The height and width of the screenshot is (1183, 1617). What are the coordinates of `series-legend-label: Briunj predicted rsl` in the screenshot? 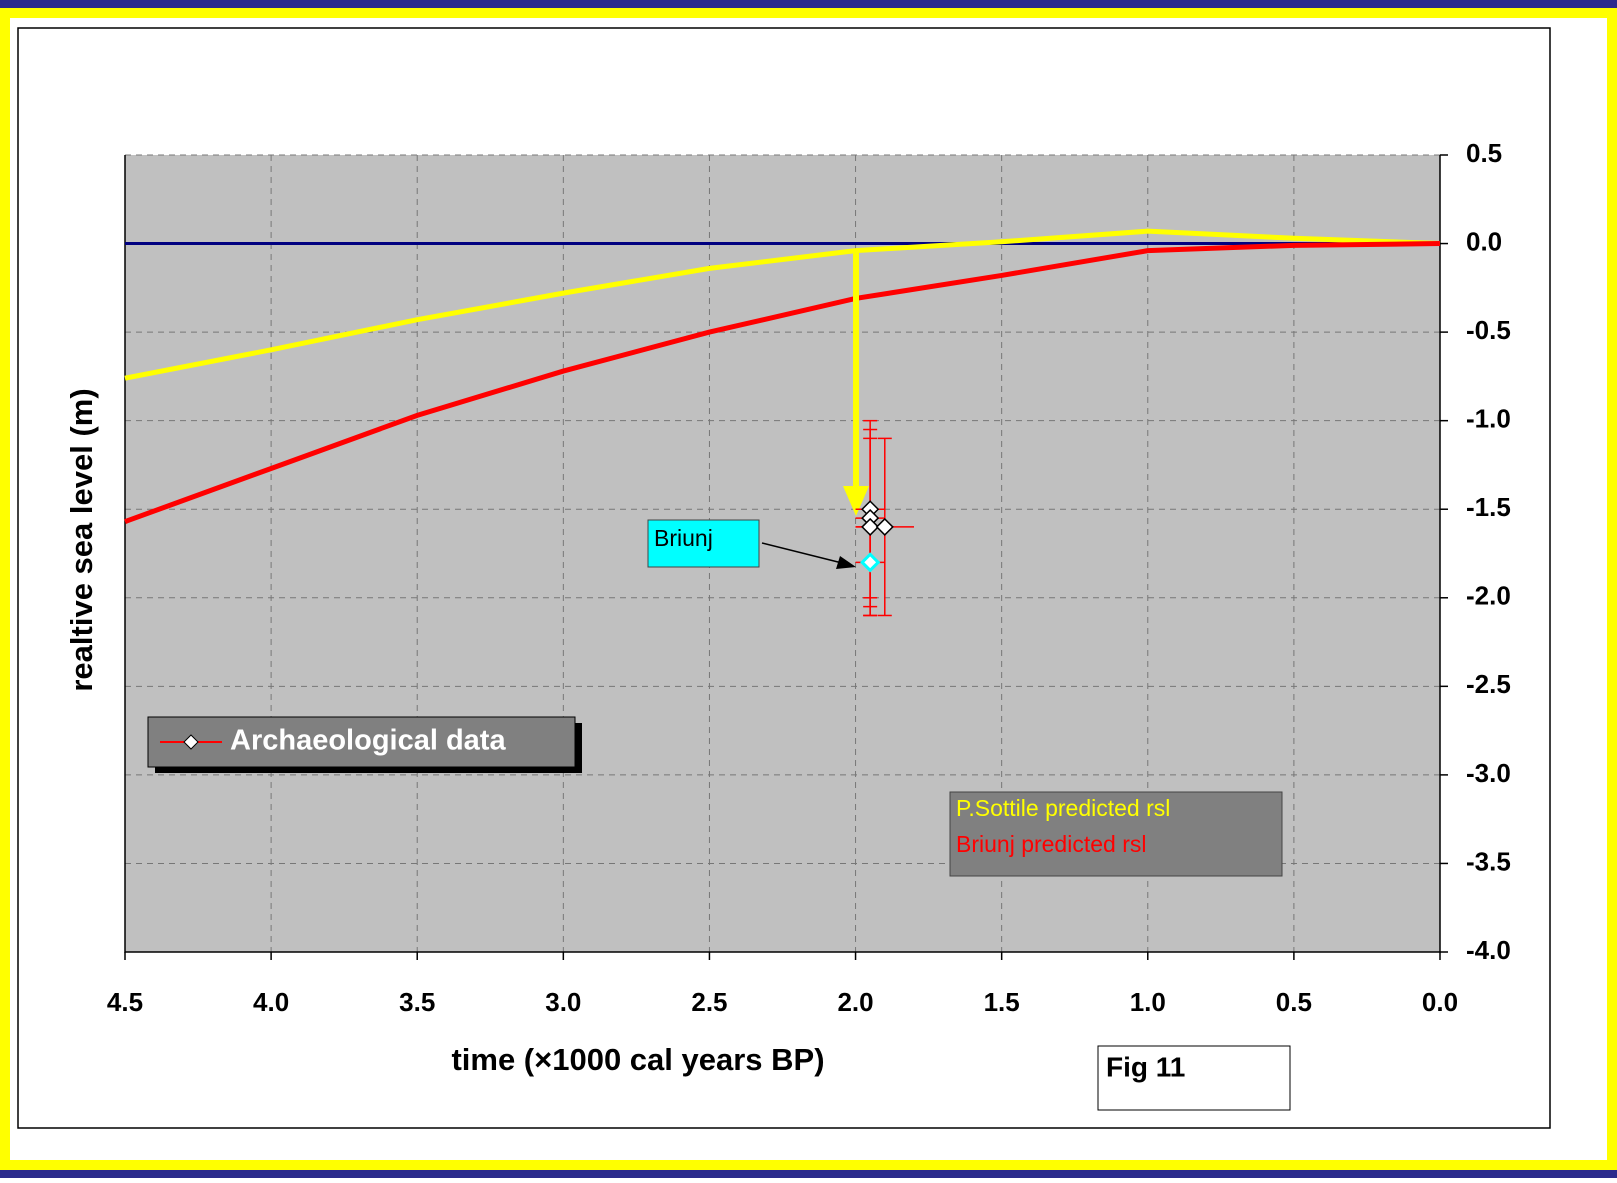 It's located at (1051, 844).